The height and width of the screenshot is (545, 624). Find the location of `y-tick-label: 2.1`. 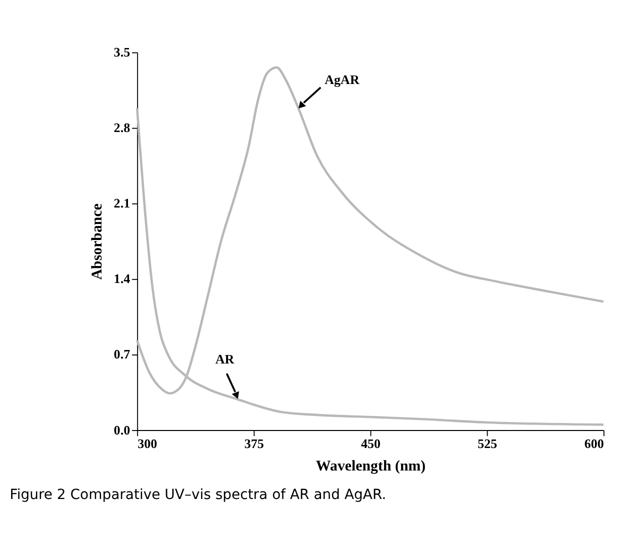

y-tick-label: 2.1 is located at coordinates (122, 203).